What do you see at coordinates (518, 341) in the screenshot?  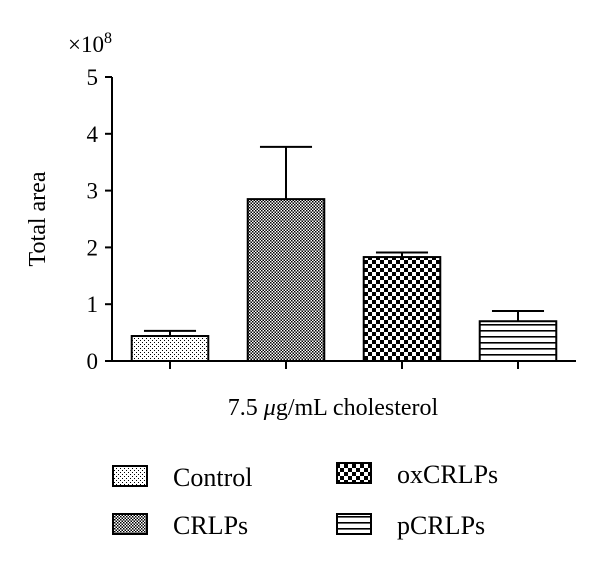 I see `bar-pcrlps` at bounding box center [518, 341].